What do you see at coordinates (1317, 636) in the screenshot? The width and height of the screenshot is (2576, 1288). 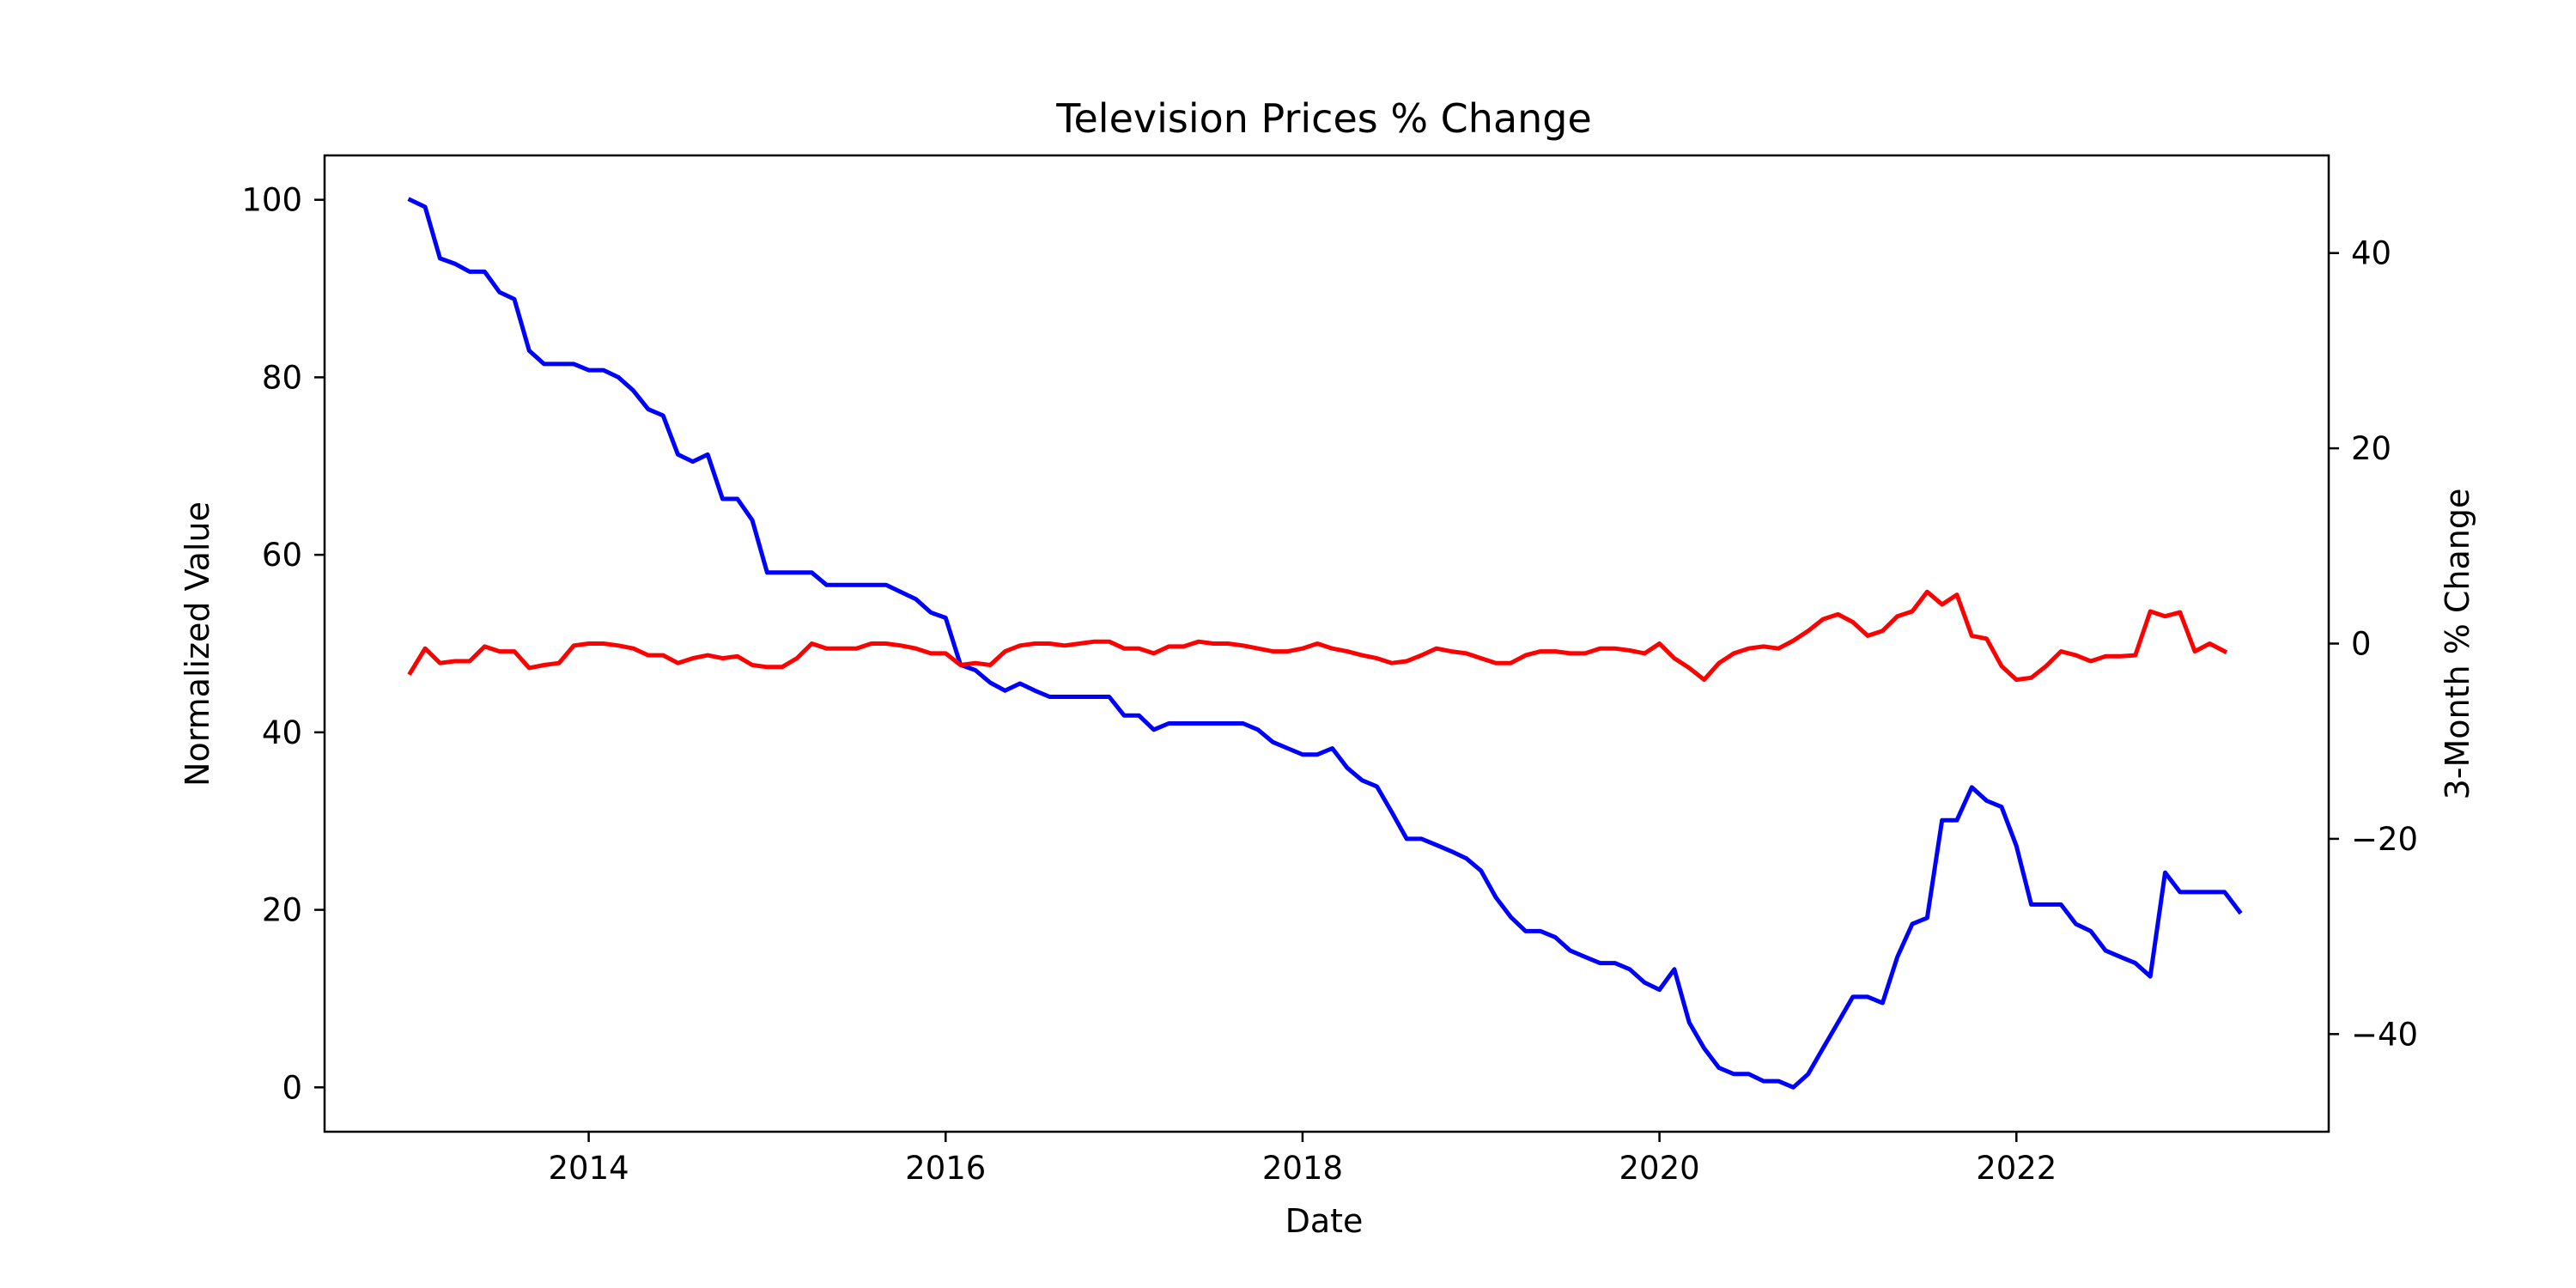 I see `series-line-right` at bounding box center [1317, 636].